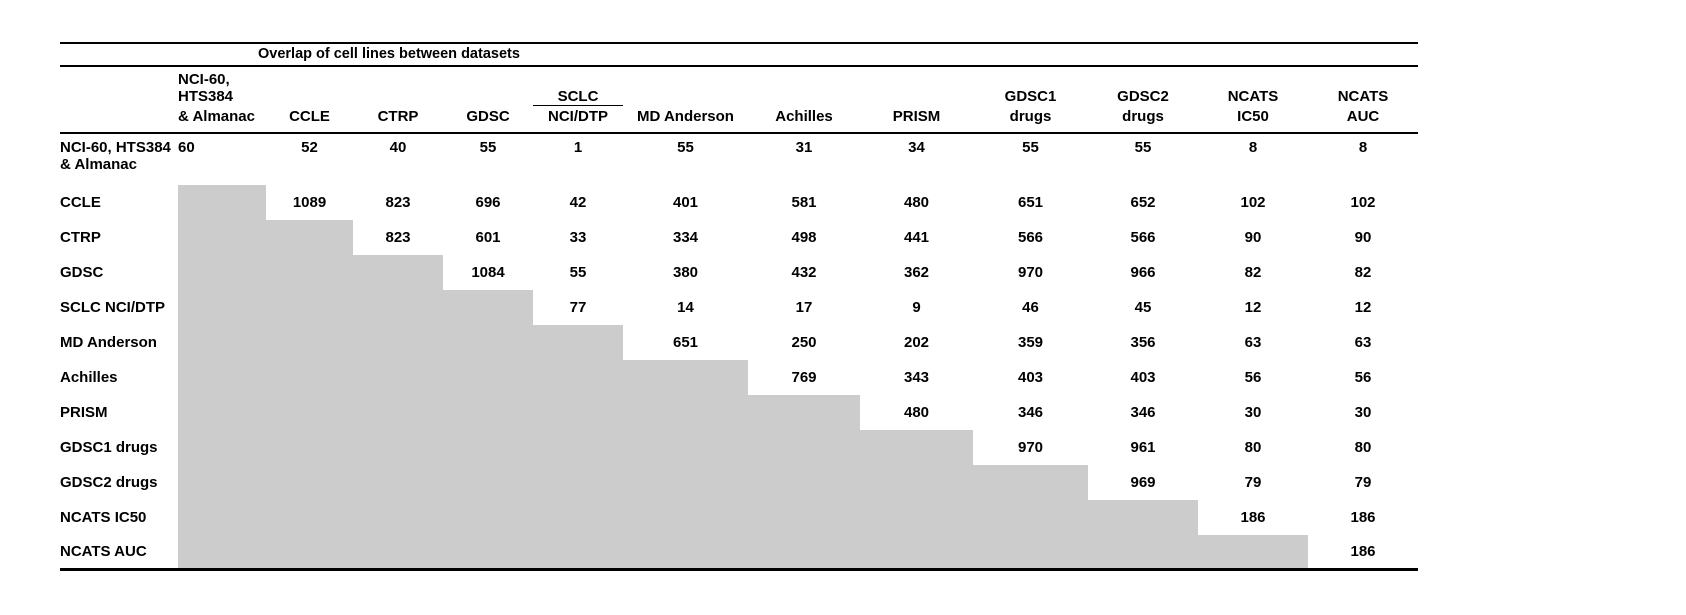 This screenshot has height=615, width=1686. I want to click on overlap-cell: 970, so click(1030, 447).